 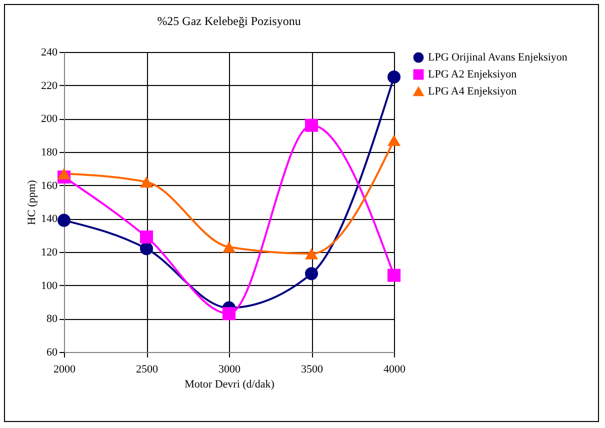 What do you see at coordinates (65, 370) in the screenshot?
I see `x-tick-label: 2000` at bounding box center [65, 370].